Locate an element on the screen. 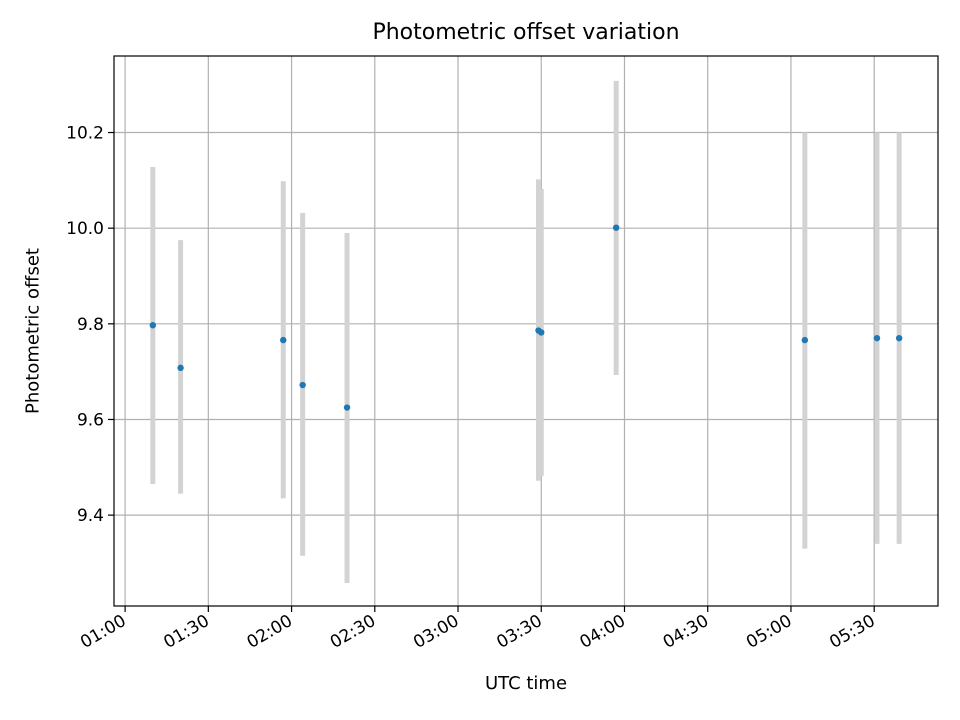 This screenshot has width=960, height=720. x-axis-label: UTC time is located at coordinates (526, 683).